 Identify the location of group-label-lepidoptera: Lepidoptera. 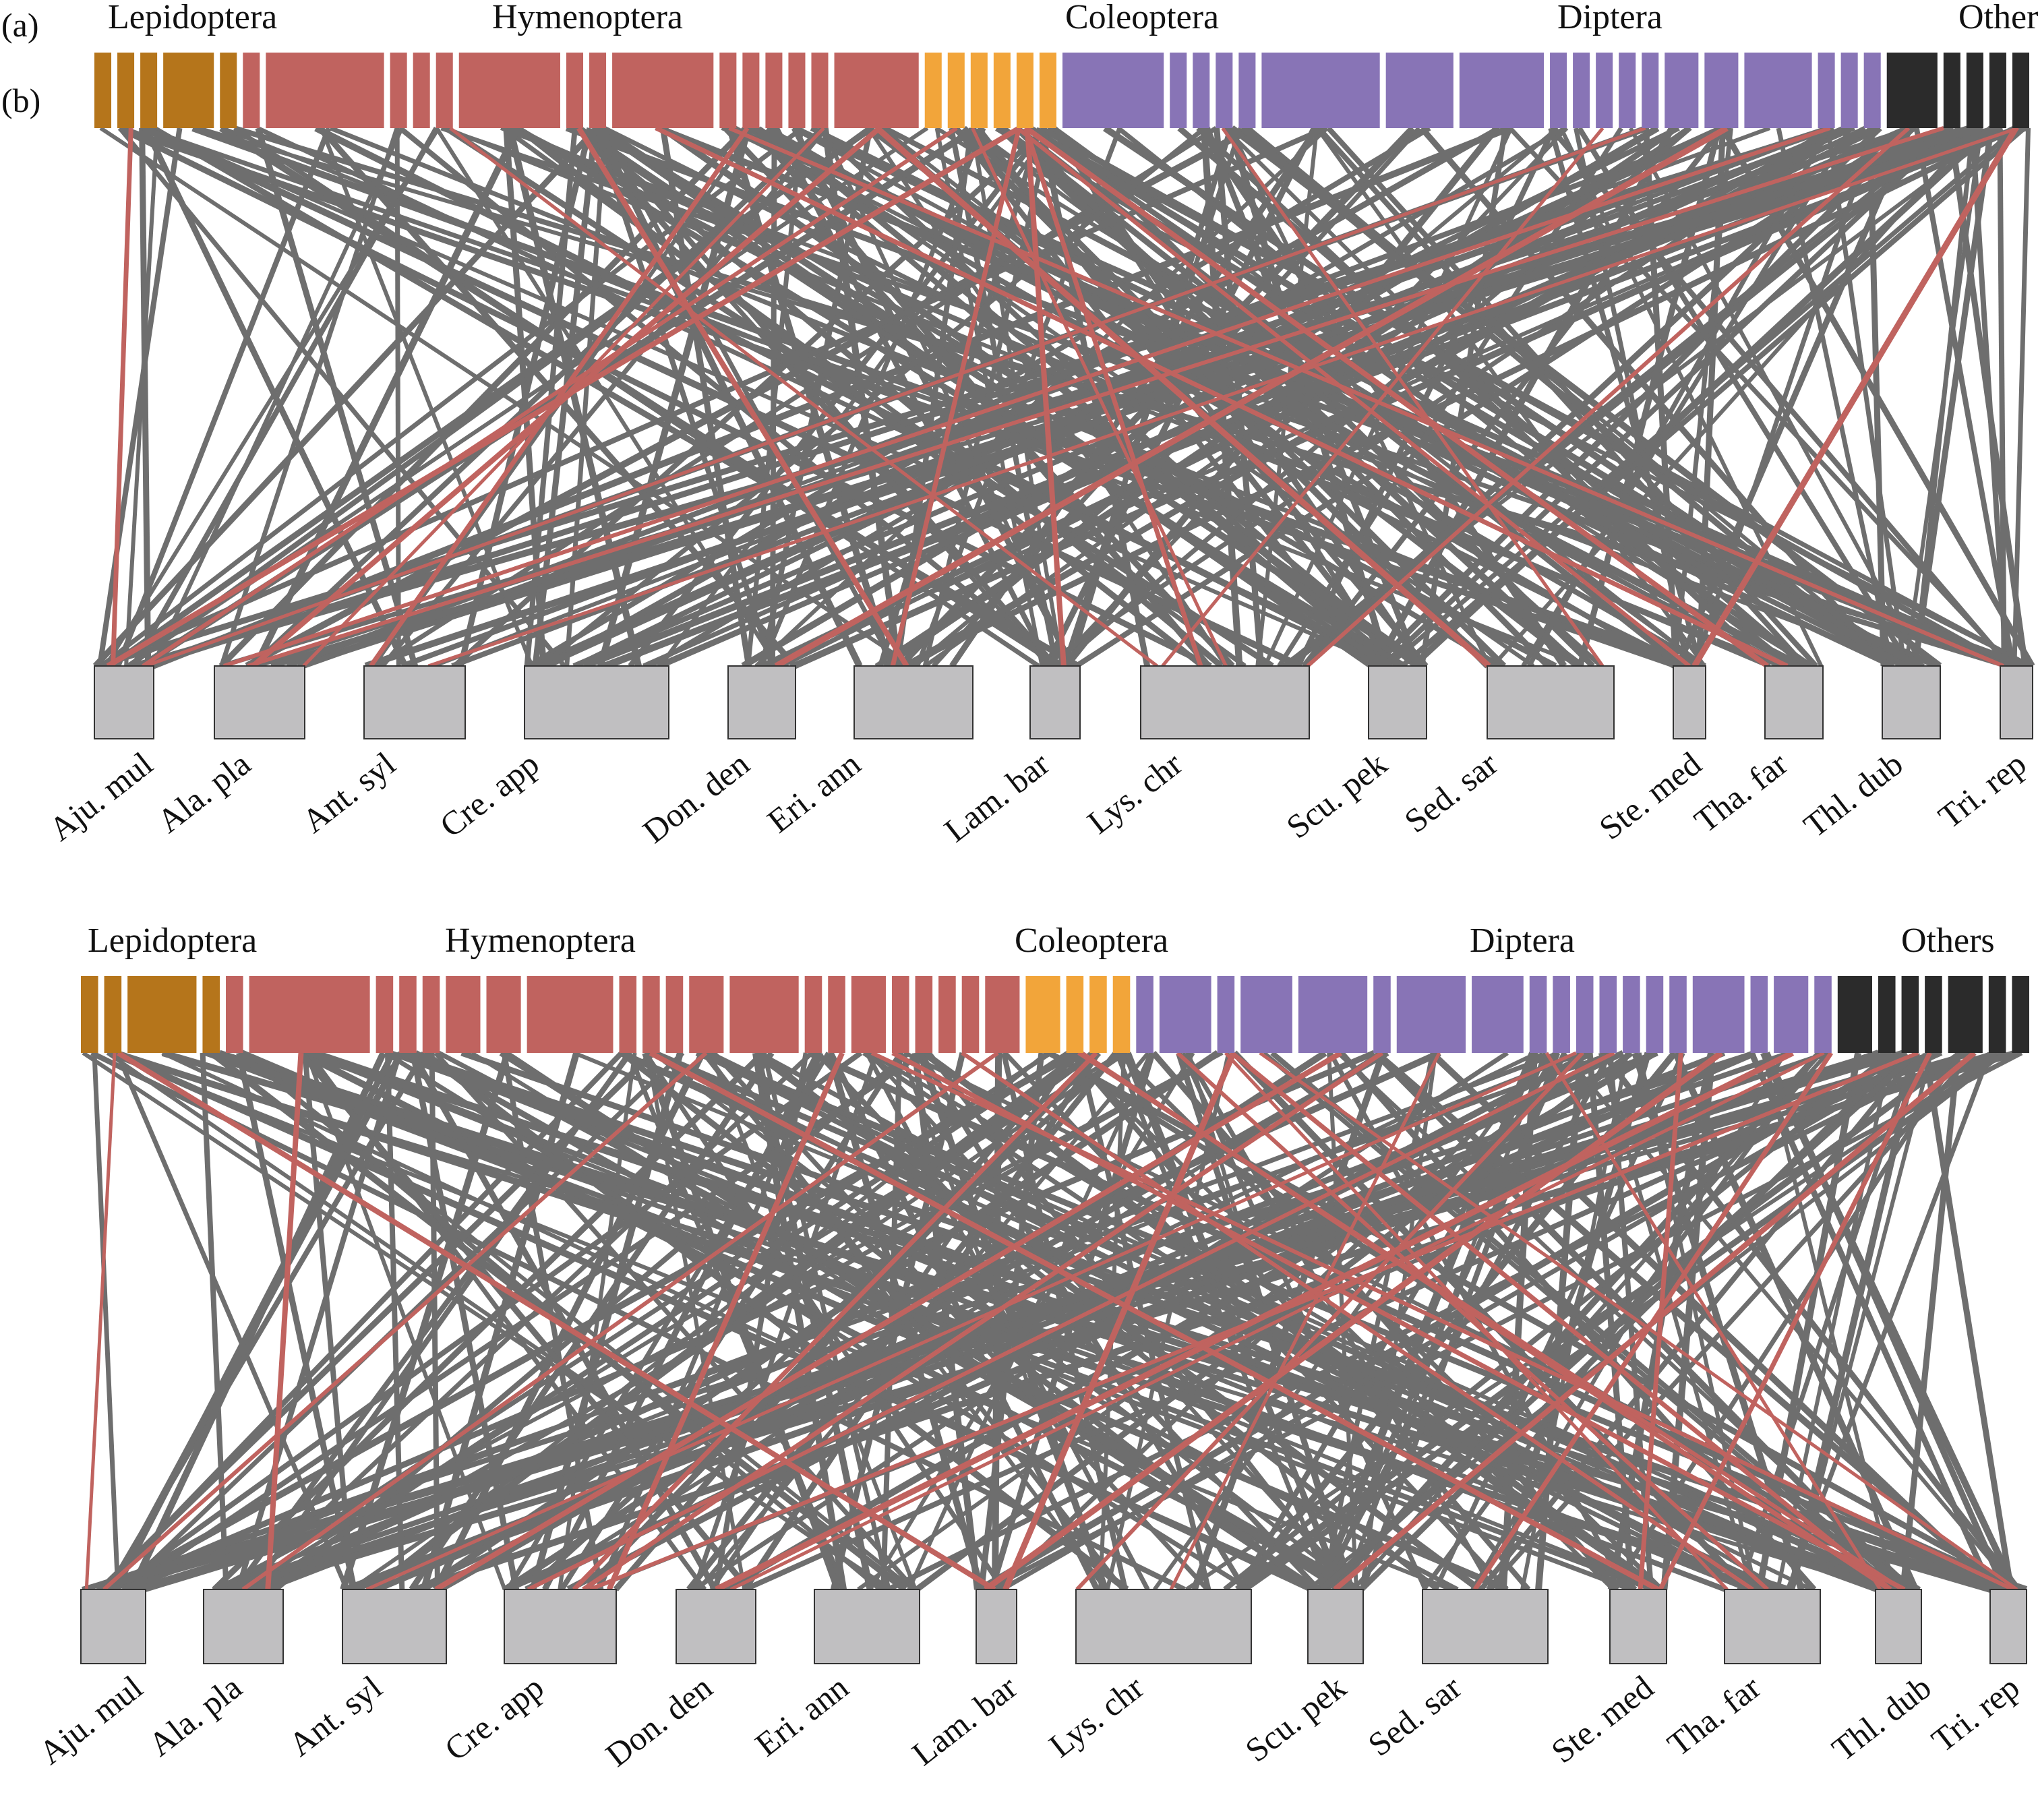
(172, 940).